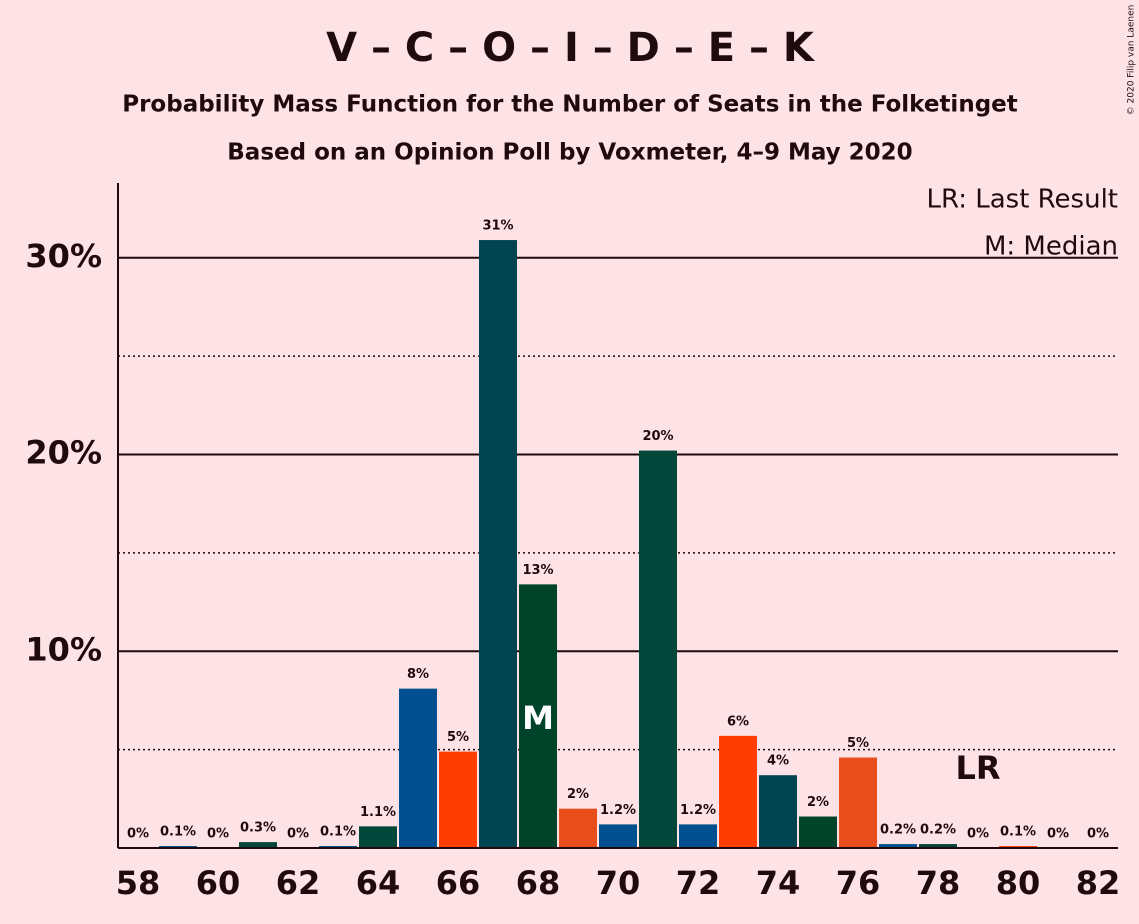  What do you see at coordinates (218, 883) in the screenshot?
I see `x-tick-label: 60` at bounding box center [218, 883].